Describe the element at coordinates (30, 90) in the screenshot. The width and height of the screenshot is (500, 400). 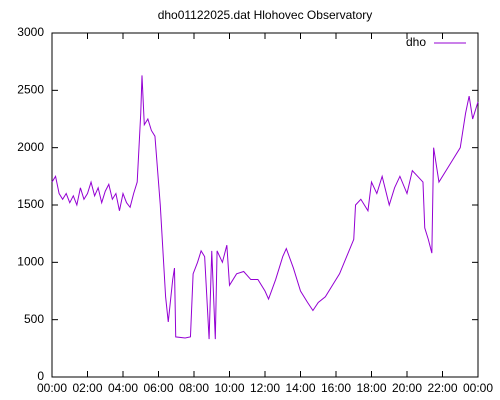
I see `y-tick-label: 2500` at that location.